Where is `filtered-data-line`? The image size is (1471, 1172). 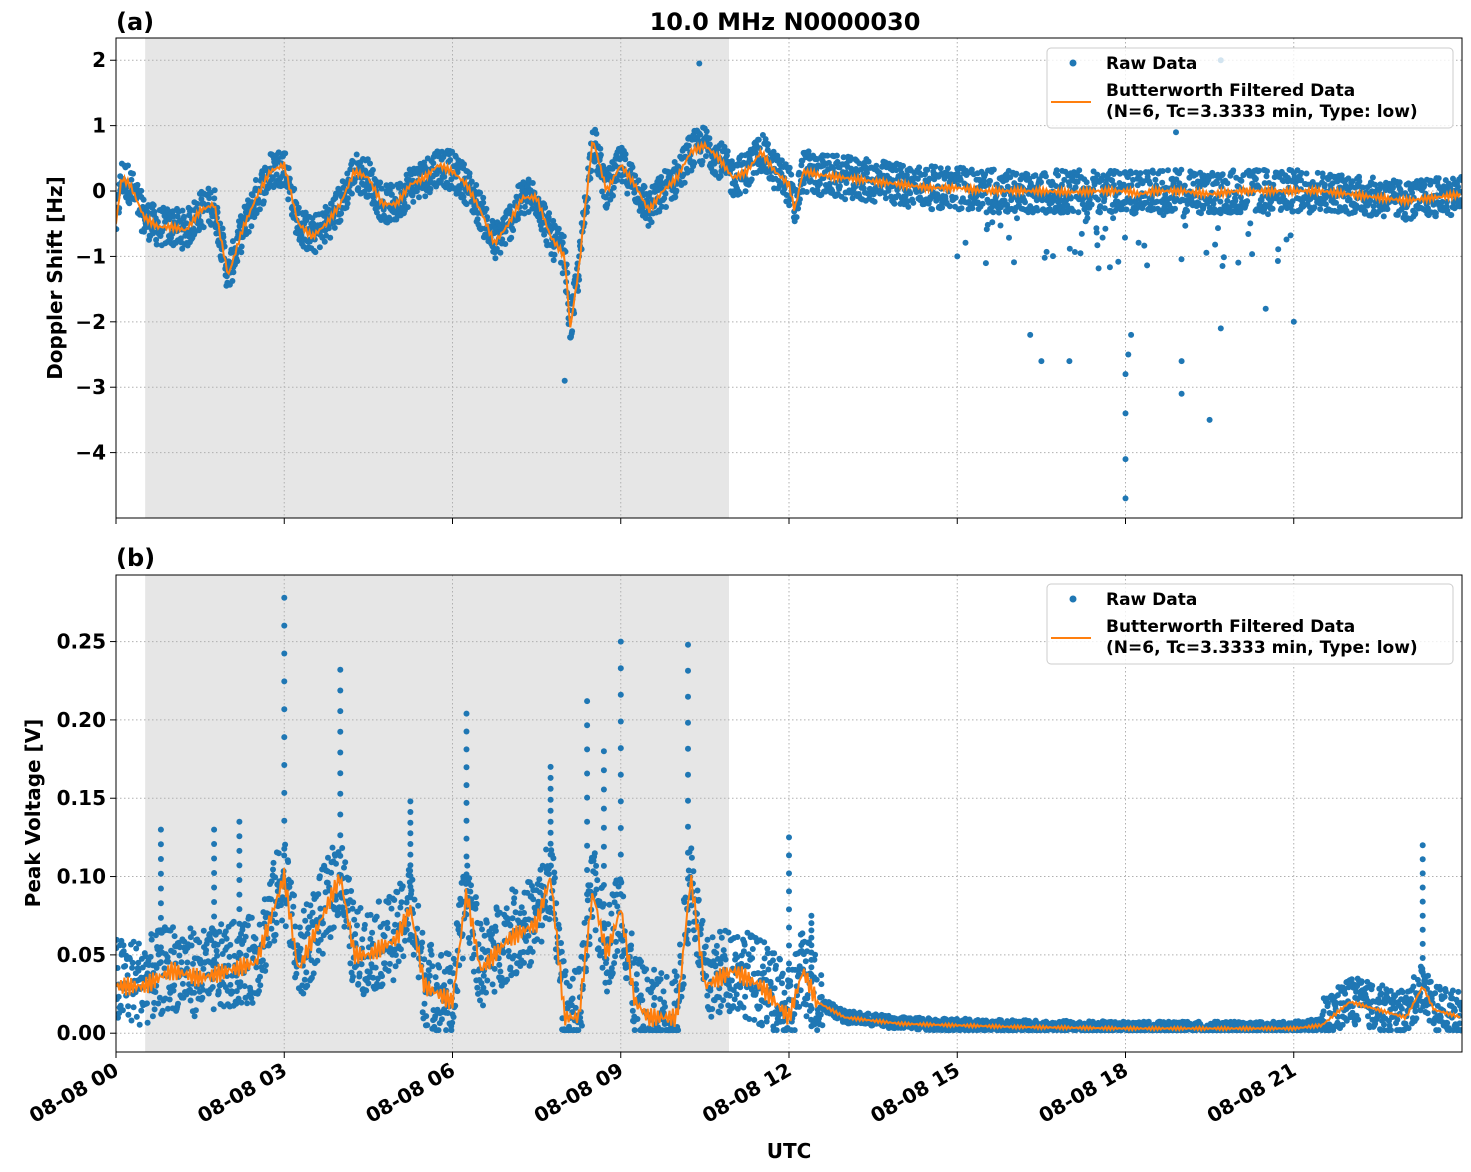
filtered-data-line is located at coordinates (789, 234).